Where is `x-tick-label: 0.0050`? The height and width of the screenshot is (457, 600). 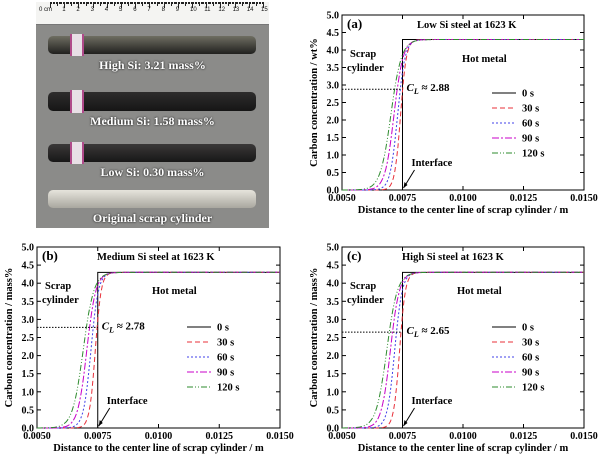 x-tick-label: 0.0050 is located at coordinates (342, 198).